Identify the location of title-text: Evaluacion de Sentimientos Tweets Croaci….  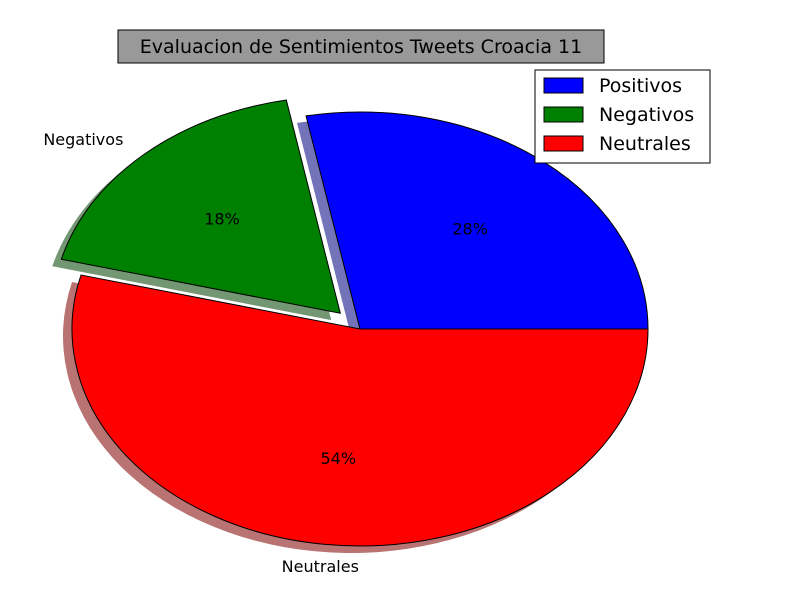
(361, 47).